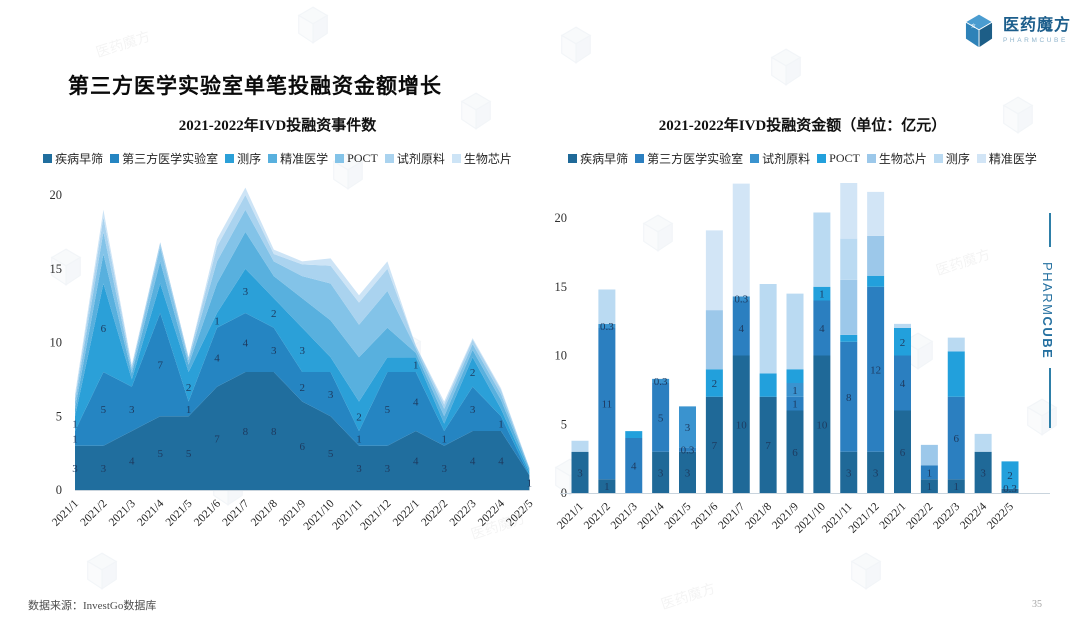  Describe the element at coordinates (79, 159) in the screenshot. I see `legend-label: 疾病早筛` at that location.